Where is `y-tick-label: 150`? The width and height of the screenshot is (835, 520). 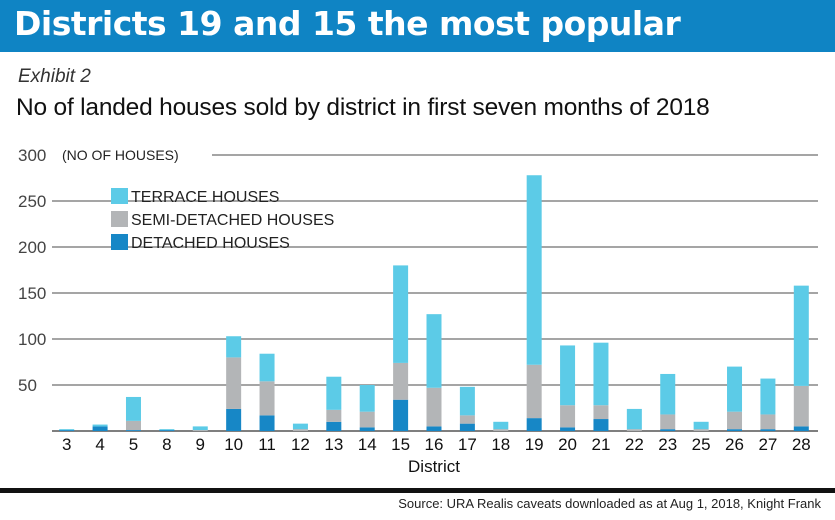 y-tick-label: 150 is located at coordinates (32, 293).